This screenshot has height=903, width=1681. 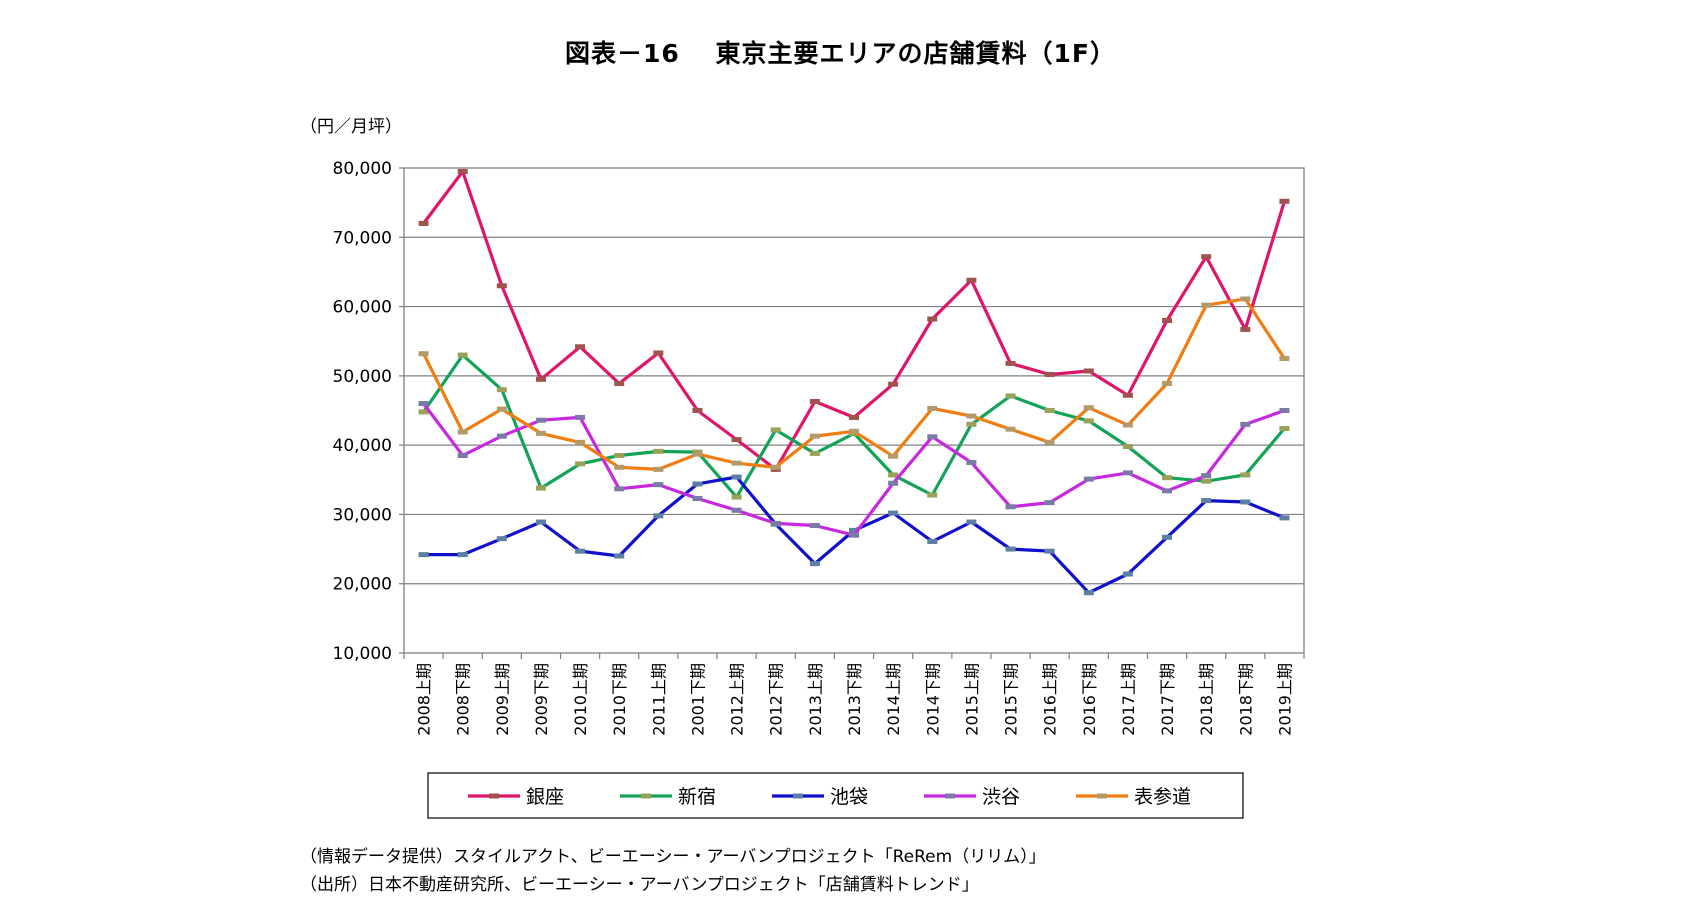 I want to click on x-tick-label: 2008下期, so click(x=463, y=699).